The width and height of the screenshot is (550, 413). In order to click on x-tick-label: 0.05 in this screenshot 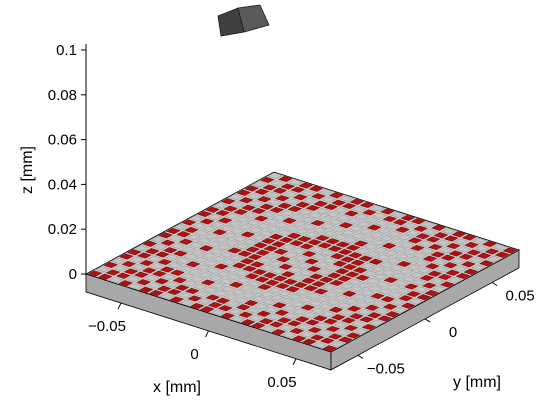, I will do `click(281, 382)`.